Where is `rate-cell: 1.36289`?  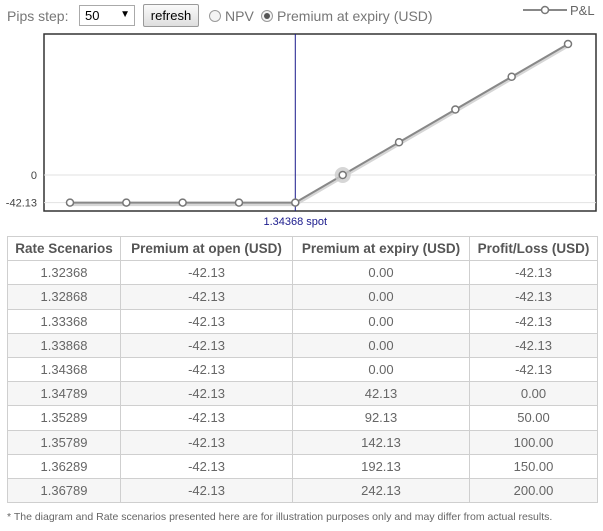
rate-cell: 1.36289 is located at coordinates (64, 466).